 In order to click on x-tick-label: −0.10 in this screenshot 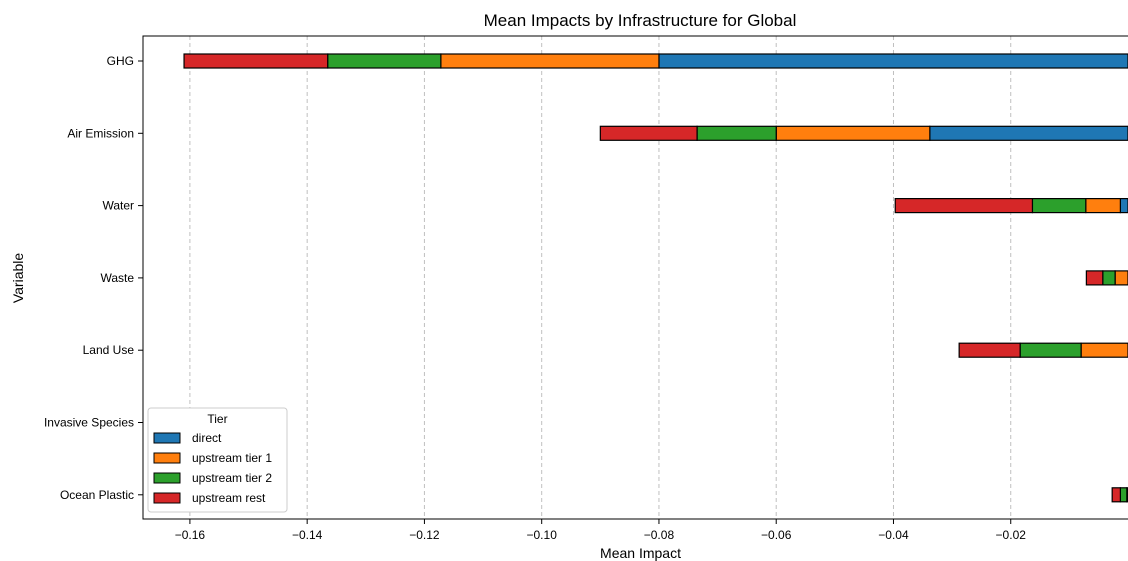, I will do `click(542, 535)`.